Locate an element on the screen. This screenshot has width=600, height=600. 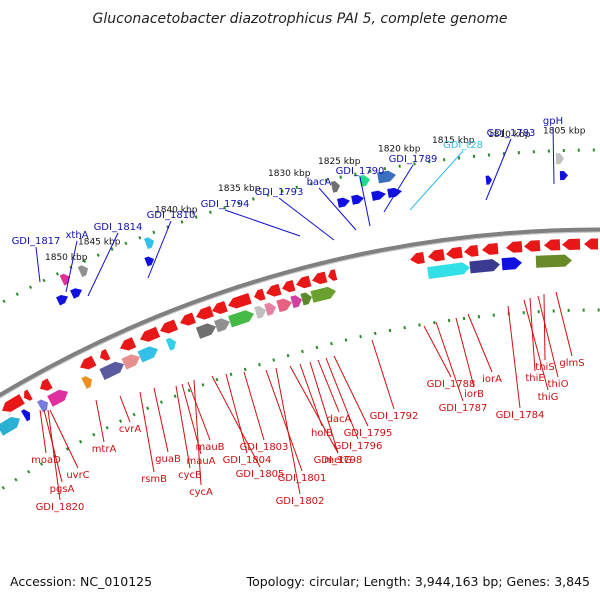
tick-label: 1825 kbp is located at coordinates (339, 162).